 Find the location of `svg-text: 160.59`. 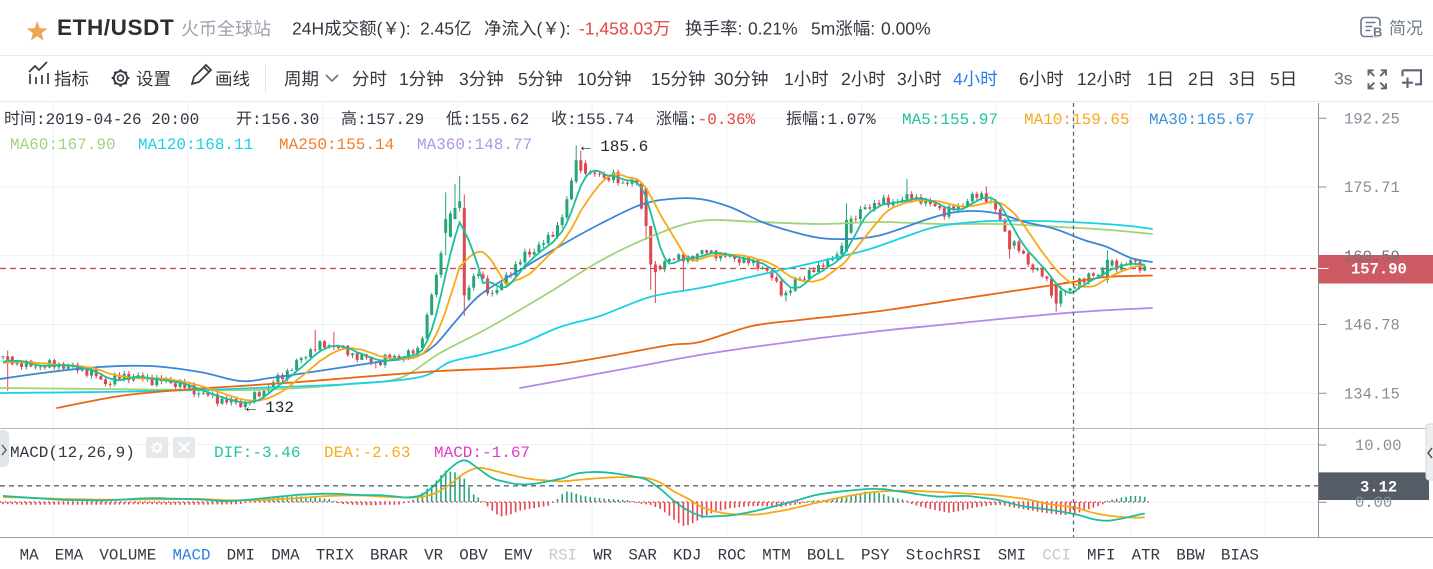

svg-text: 160.59 is located at coordinates (1372, 257).